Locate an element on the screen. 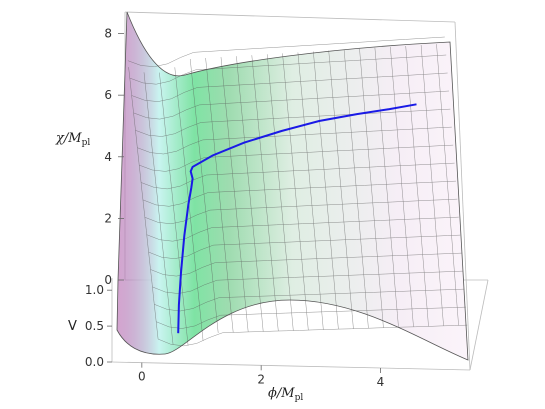  y-tick-label: 2 is located at coordinates (108, 218).